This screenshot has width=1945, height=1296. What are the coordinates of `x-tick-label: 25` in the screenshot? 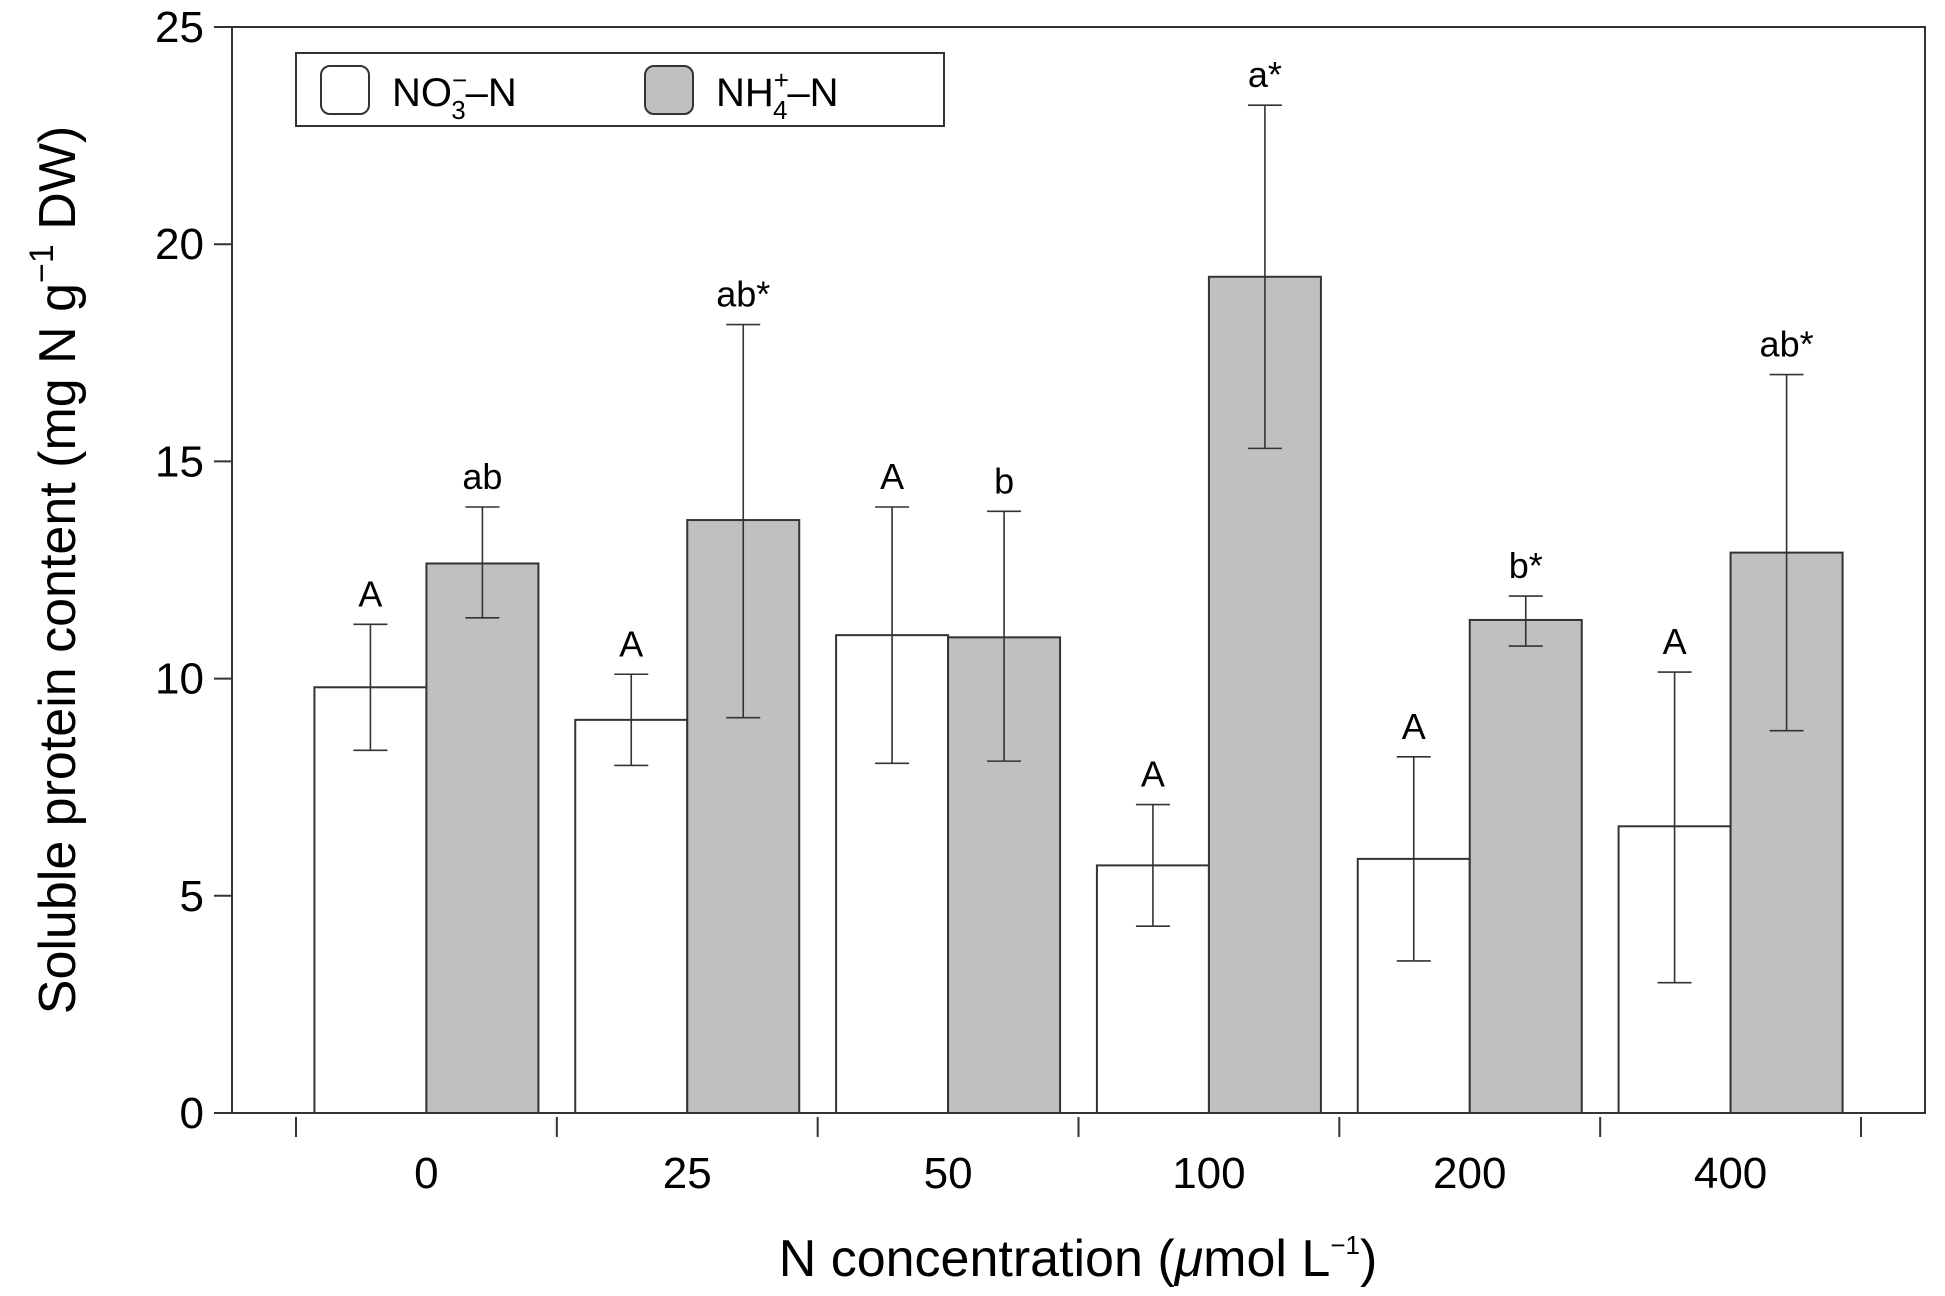 It's located at (687, 1173).